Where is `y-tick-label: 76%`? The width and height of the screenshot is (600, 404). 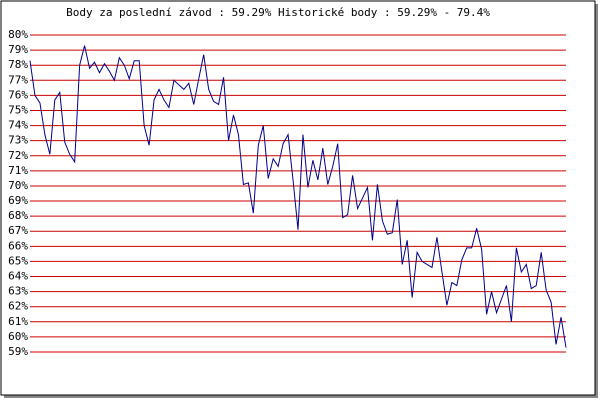 y-tick-label: 76% is located at coordinates (18, 94).